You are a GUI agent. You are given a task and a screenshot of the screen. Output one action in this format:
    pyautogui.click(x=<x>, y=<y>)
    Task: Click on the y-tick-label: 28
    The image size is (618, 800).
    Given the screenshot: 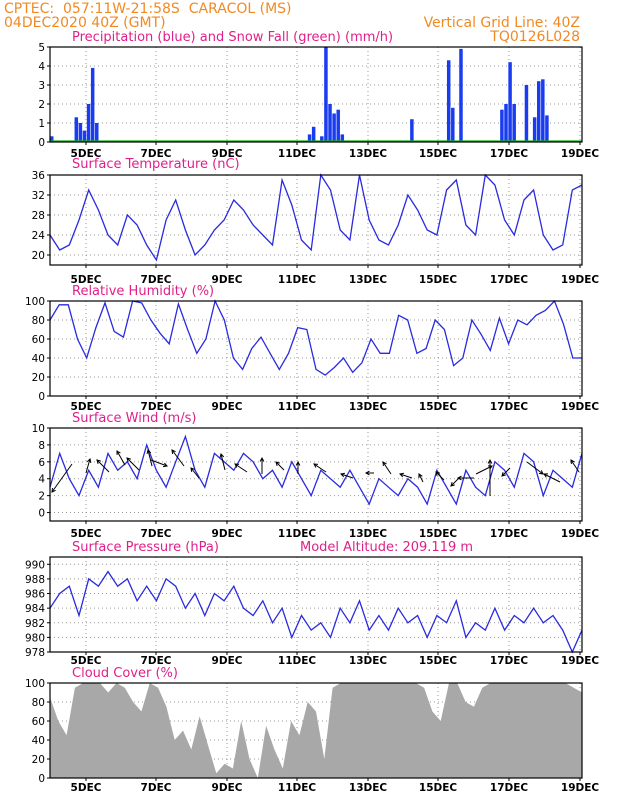 What is the action you would take?
    pyautogui.click(x=38, y=216)
    